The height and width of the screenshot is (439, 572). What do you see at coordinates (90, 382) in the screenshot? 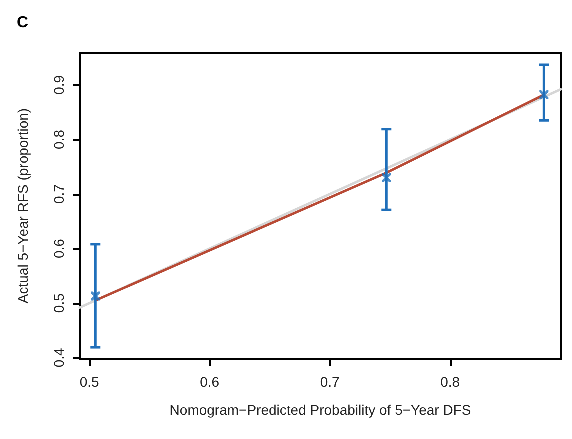
I see `x-tick-label: 0.5` at bounding box center [90, 382].